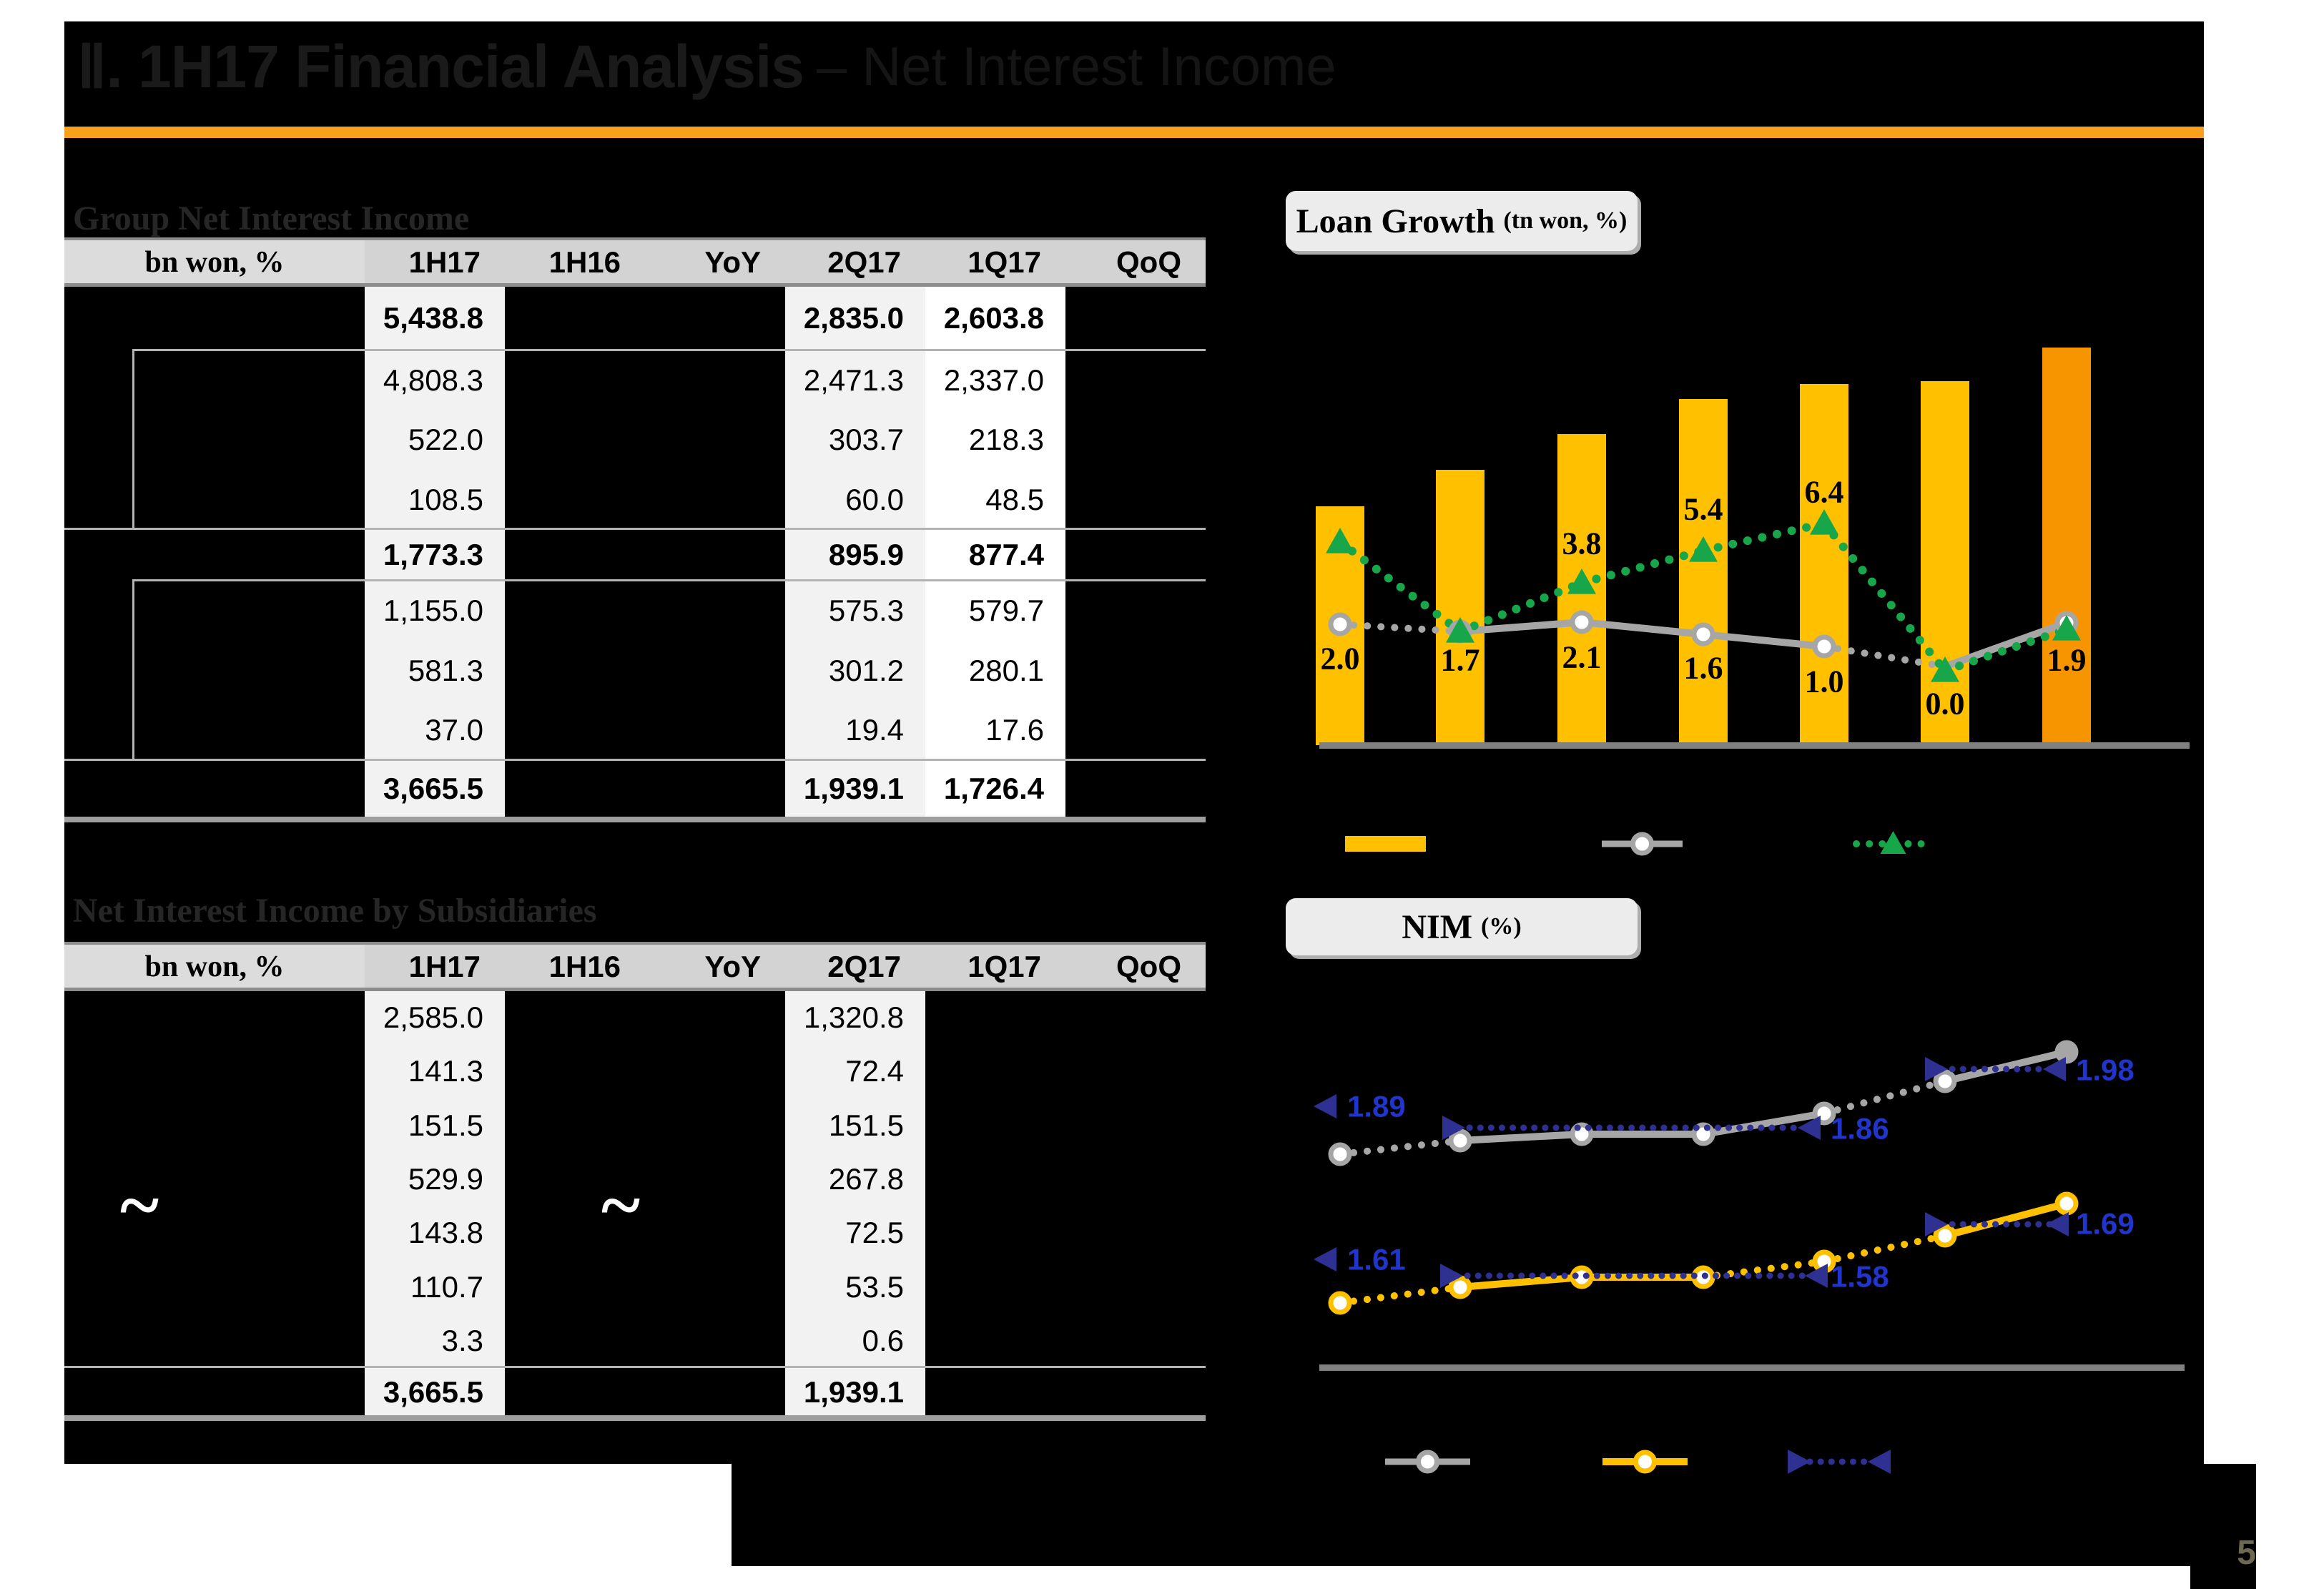 This screenshot has width=2324, height=1589. Describe the element at coordinates (1395, 221) in the screenshot. I see `loan-growth-title: Loan Growth` at that location.